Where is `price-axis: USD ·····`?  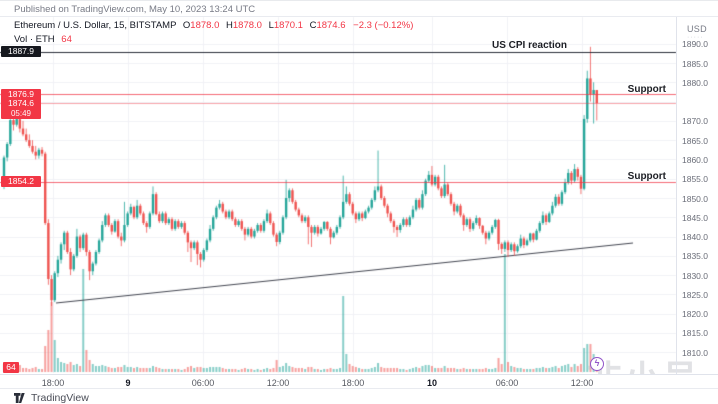
price-axis: USD ····· is located at coordinates (697, 195).